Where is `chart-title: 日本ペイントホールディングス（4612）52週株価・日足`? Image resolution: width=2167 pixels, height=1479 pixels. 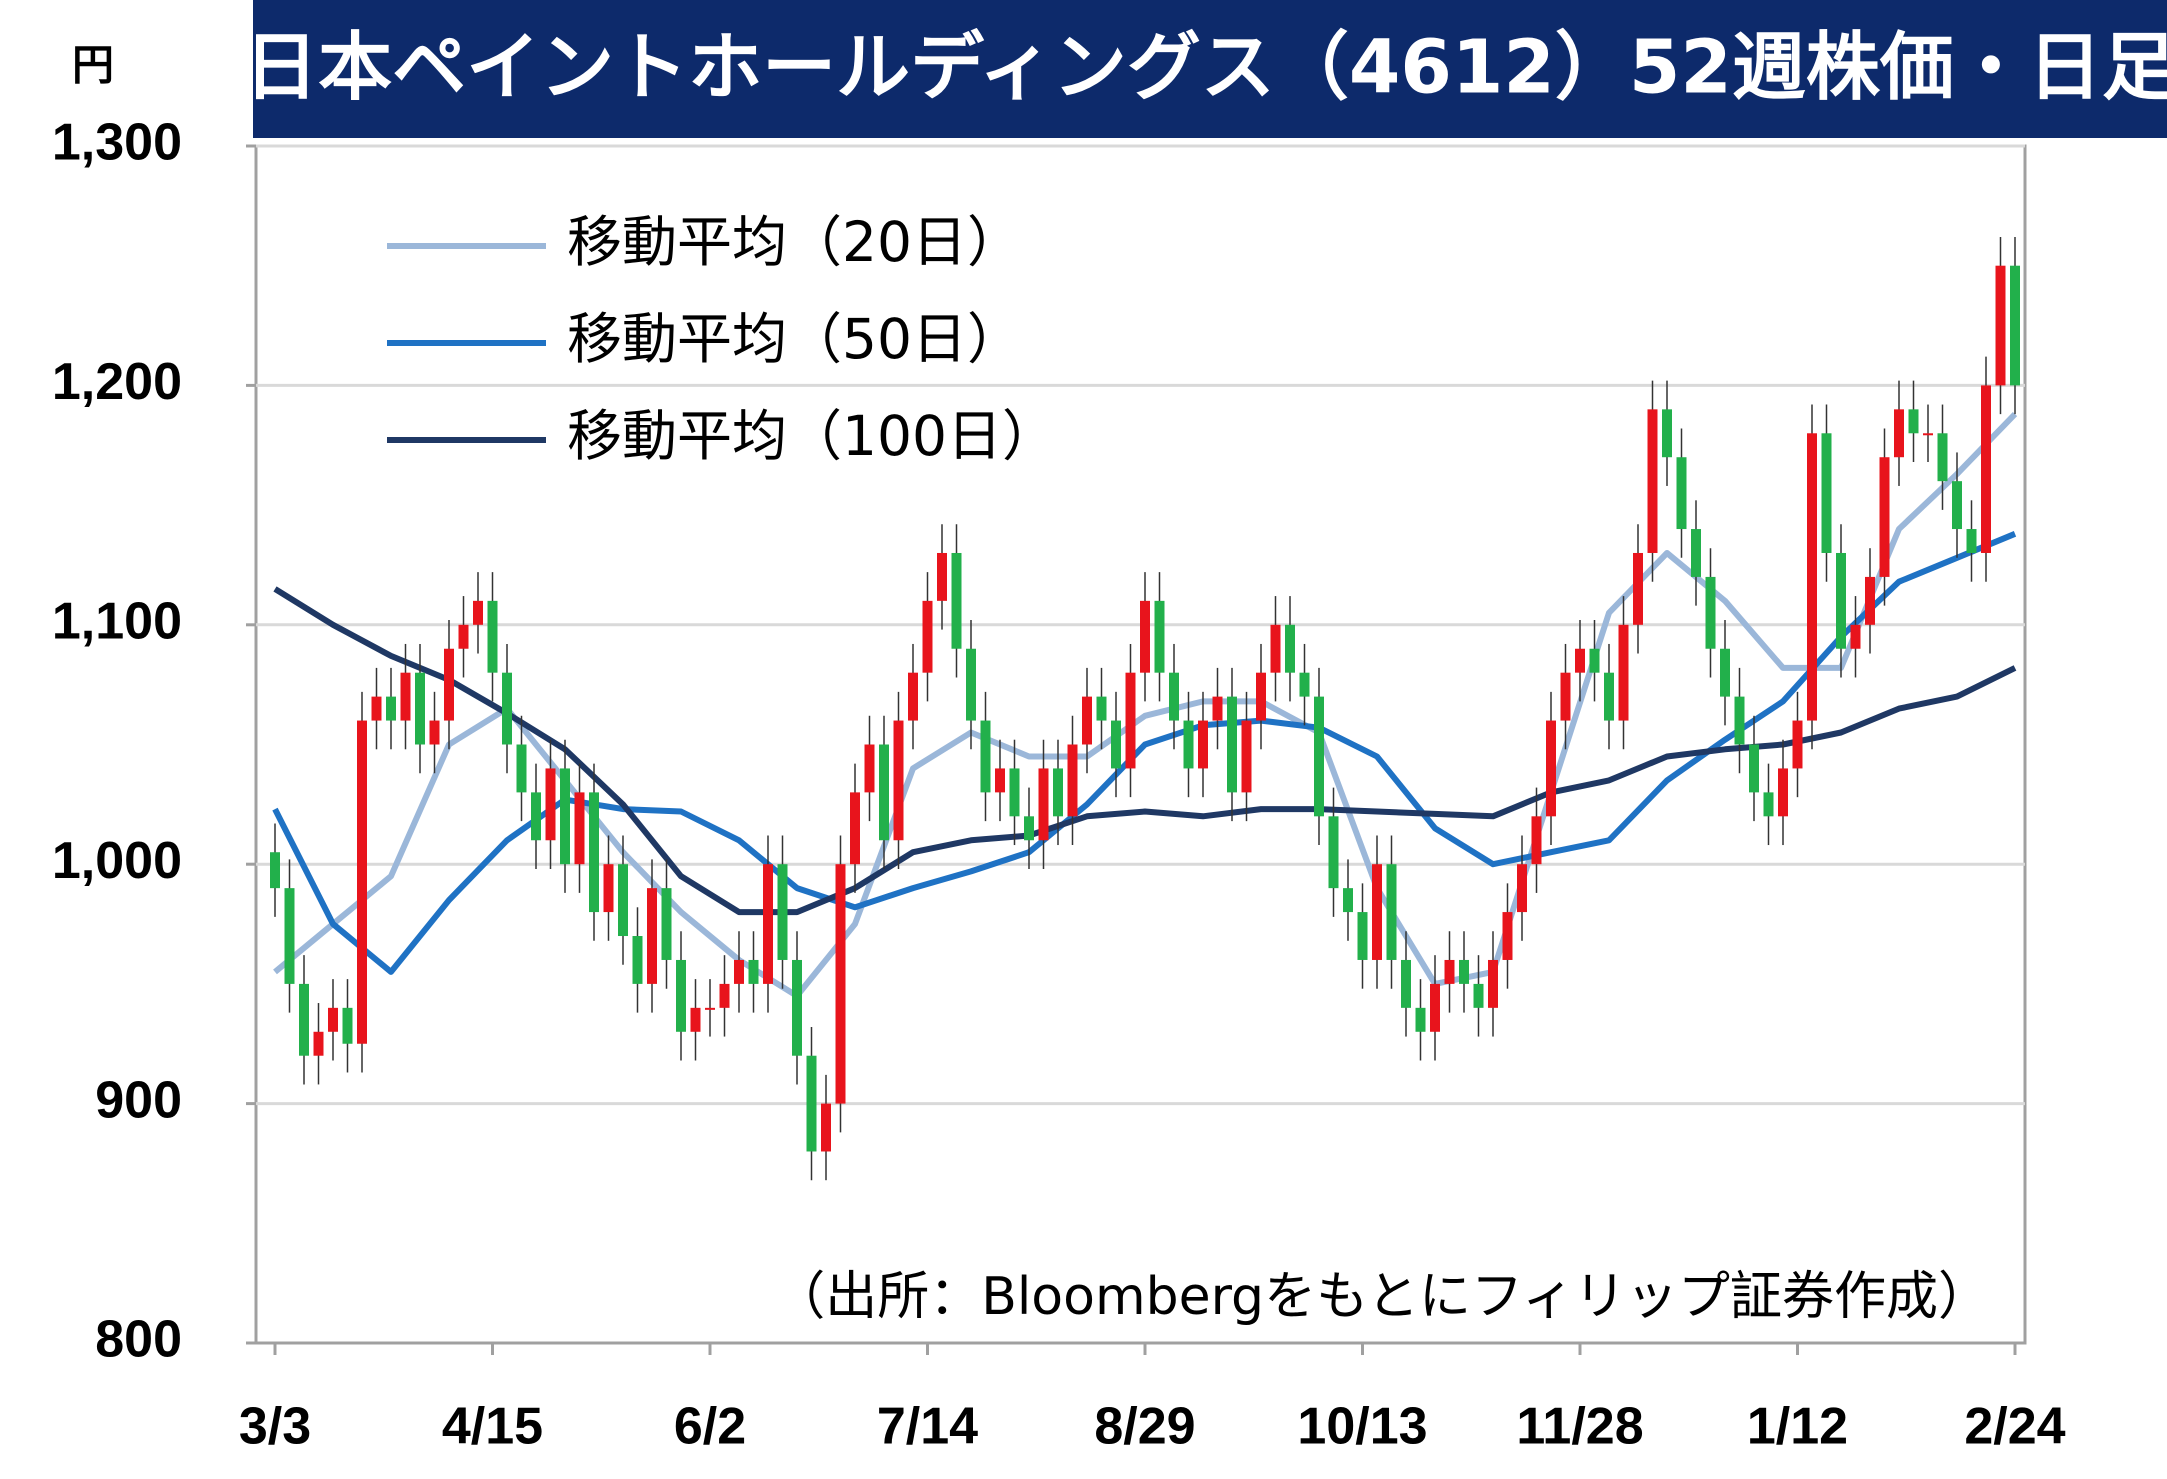 chart-title: 日本ペイントホールディングス（4612）52週株価・日足 is located at coordinates (1205, 68).